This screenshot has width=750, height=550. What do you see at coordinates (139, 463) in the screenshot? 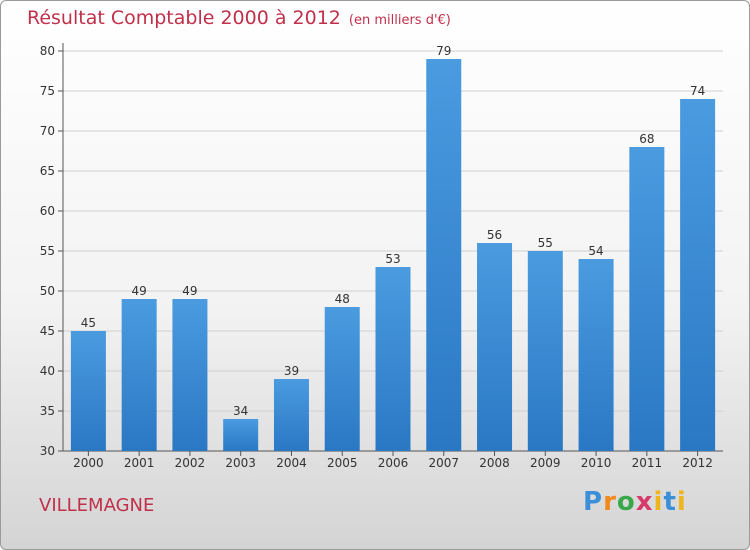
I see `x-tick-label: 2001` at bounding box center [139, 463].